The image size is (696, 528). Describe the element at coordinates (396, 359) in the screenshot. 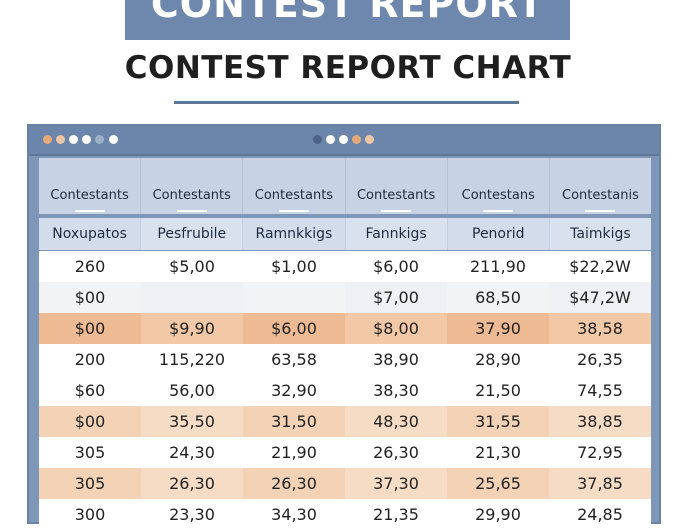

I see `table-cell: 38,90` at that location.